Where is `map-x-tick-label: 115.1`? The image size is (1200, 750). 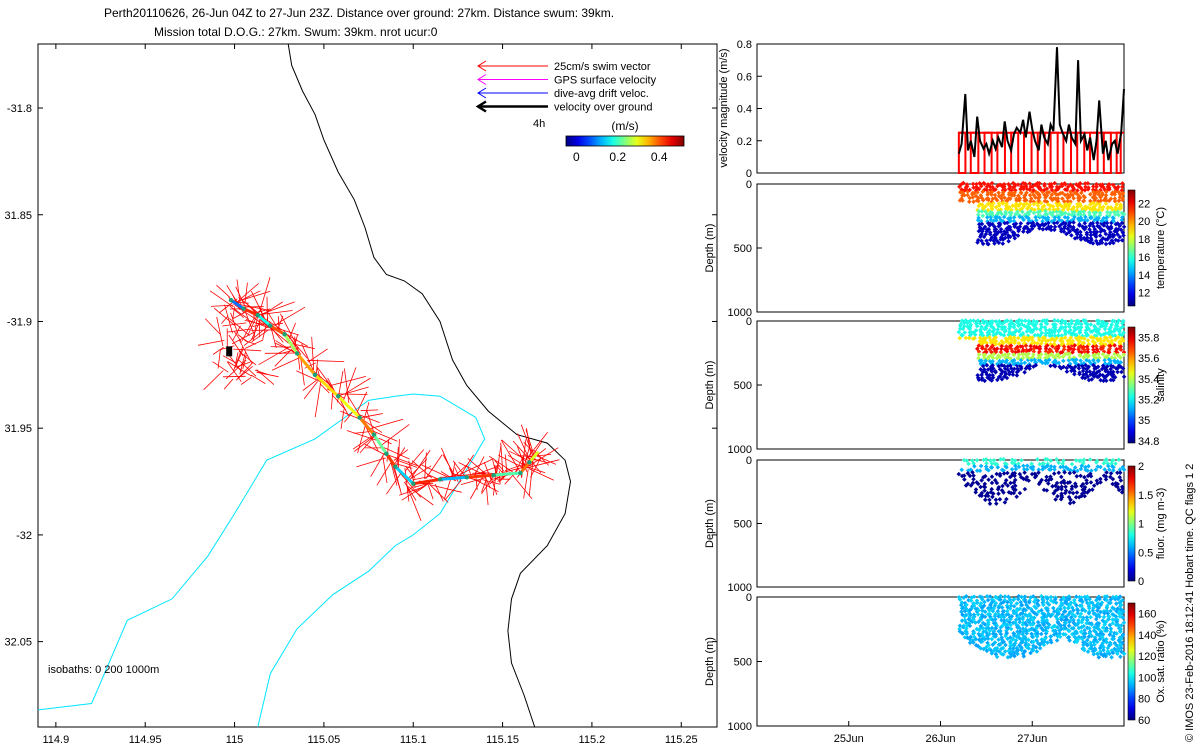 map-x-tick-label: 115.1 is located at coordinates (413, 740).